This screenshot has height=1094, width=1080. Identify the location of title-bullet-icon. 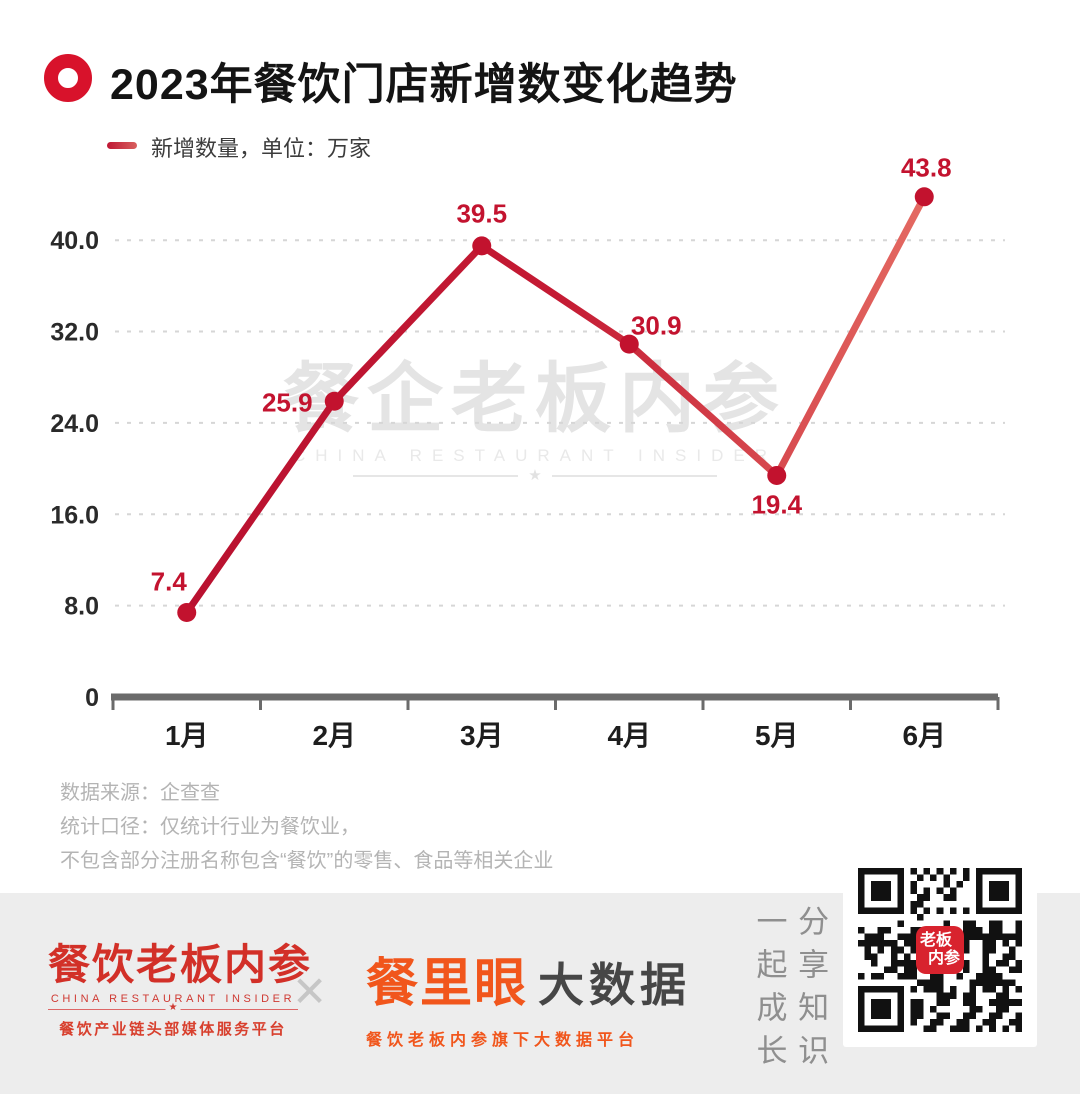
(68, 78).